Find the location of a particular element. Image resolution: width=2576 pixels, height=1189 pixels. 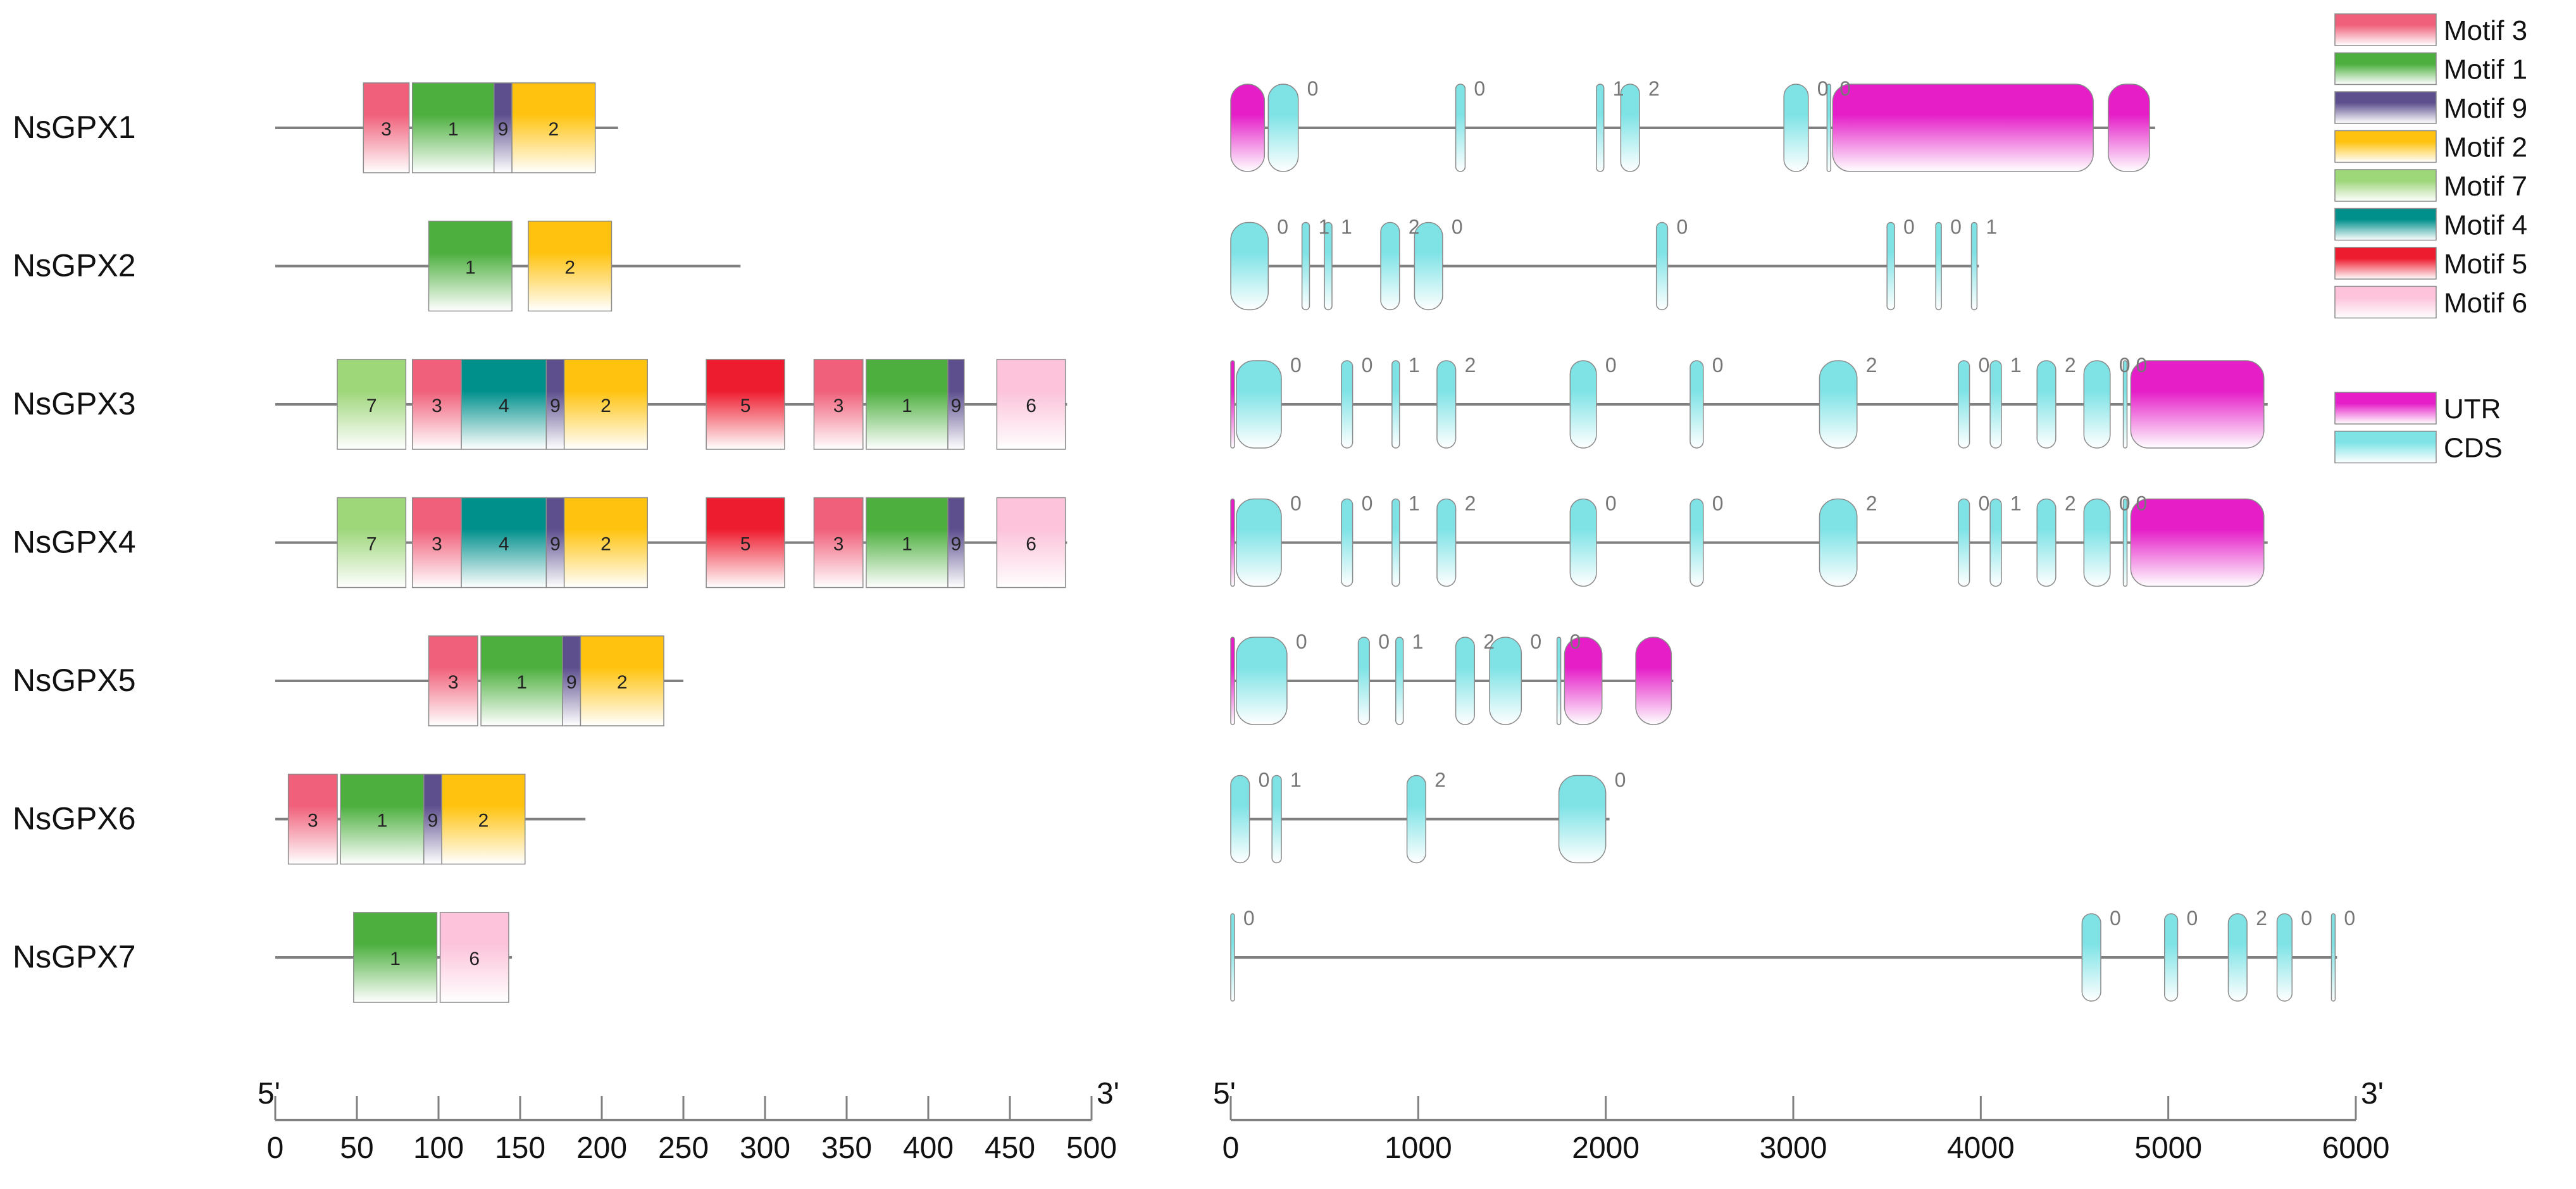

legend-item: Motif 7 is located at coordinates (2431, 185).